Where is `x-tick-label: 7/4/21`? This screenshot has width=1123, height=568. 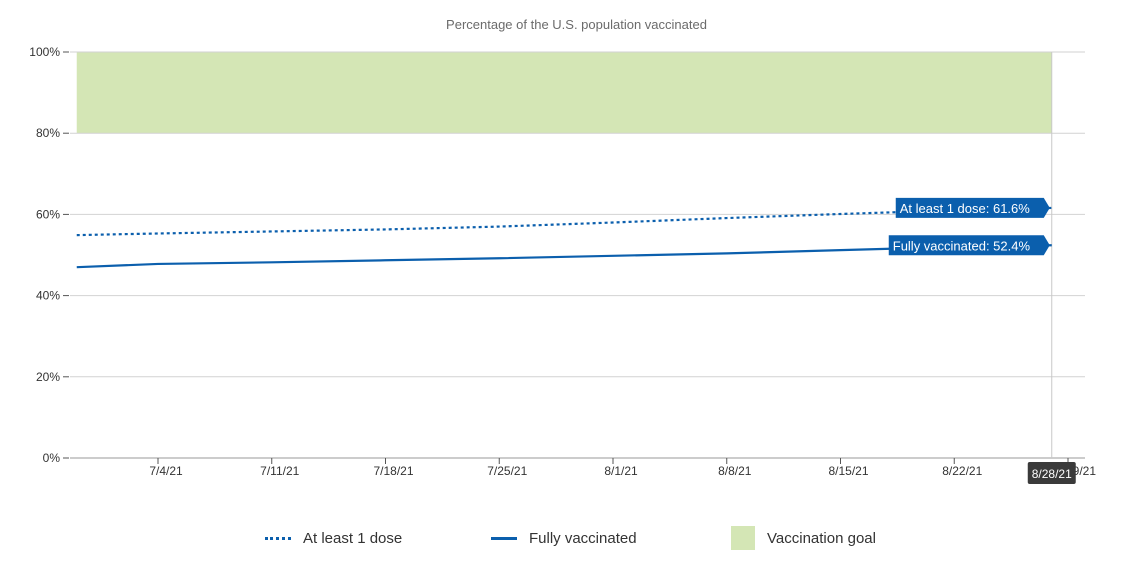 x-tick-label: 7/4/21 is located at coordinates (166, 471).